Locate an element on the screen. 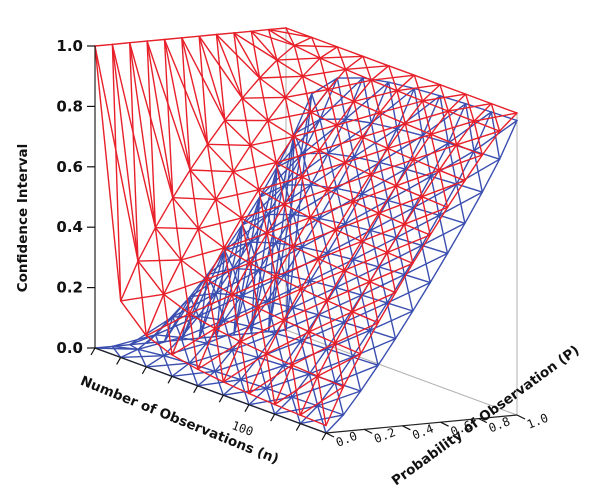  lower-mesh-diag-a is located at coordinates (186, 308).